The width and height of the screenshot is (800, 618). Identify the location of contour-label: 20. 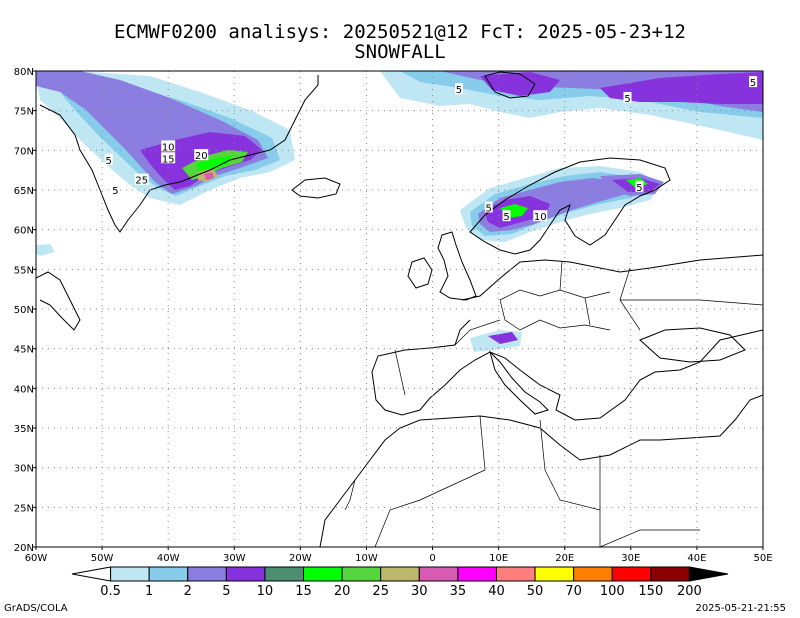
(201, 156).